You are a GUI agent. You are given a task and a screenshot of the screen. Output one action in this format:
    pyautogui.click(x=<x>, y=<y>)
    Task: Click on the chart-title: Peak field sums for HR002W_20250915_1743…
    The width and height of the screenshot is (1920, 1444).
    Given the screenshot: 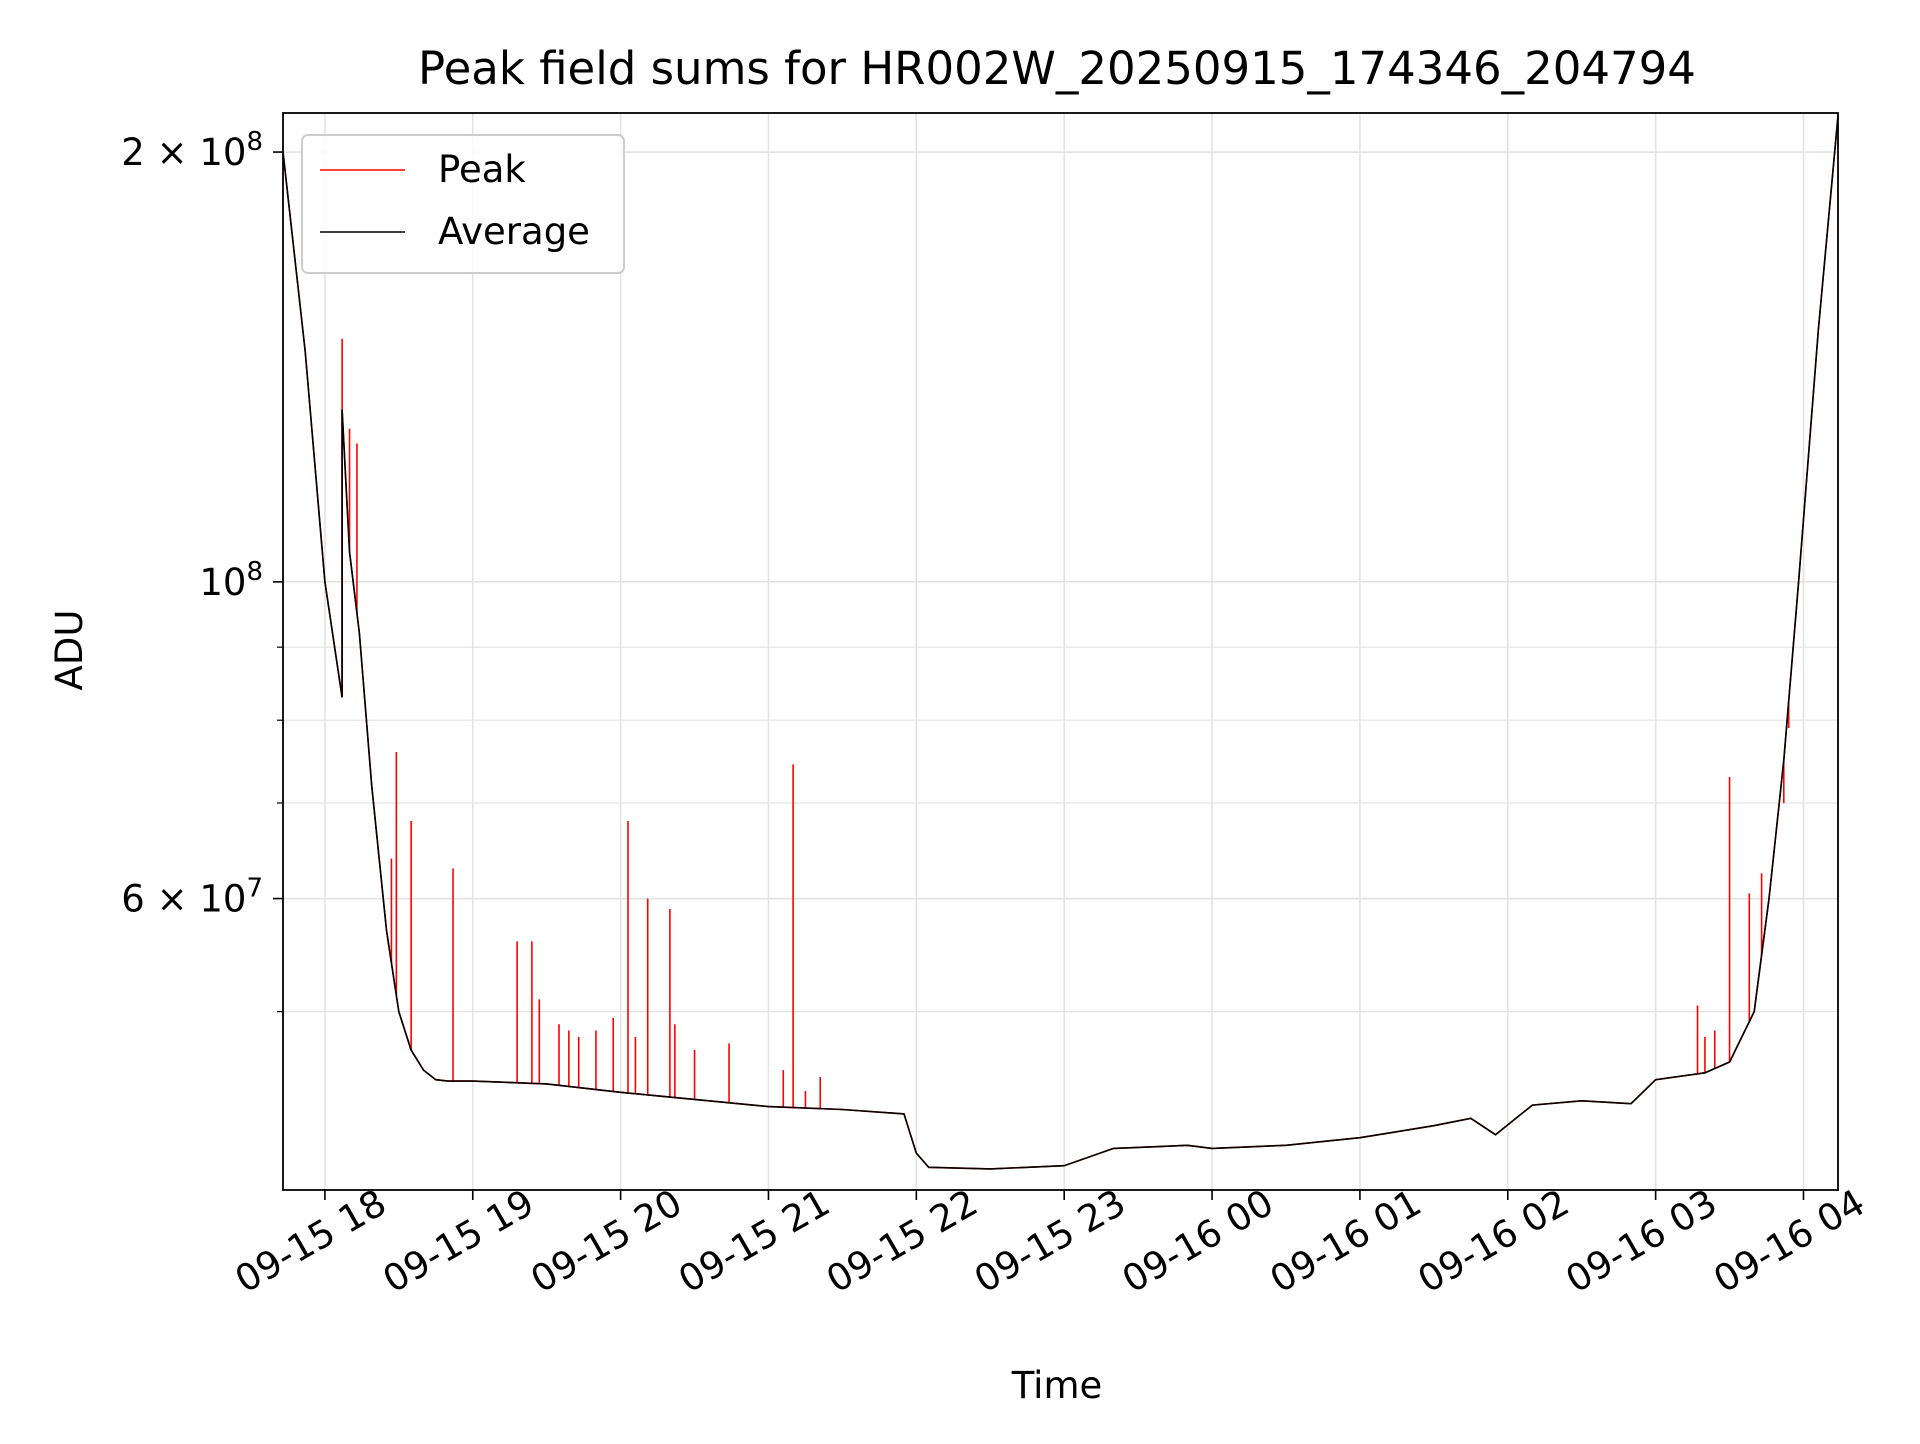 What is the action you would take?
    pyautogui.click(x=1057, y=68)
    